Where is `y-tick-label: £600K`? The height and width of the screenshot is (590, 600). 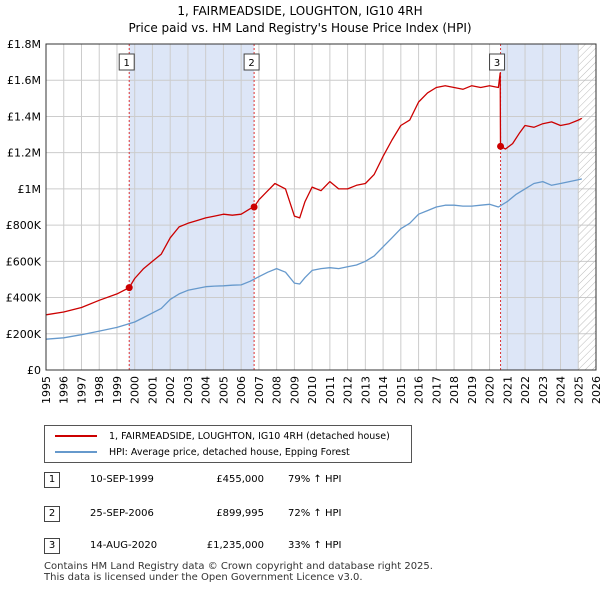
y-tick-label: £600K is located at coordinates (24, 261).